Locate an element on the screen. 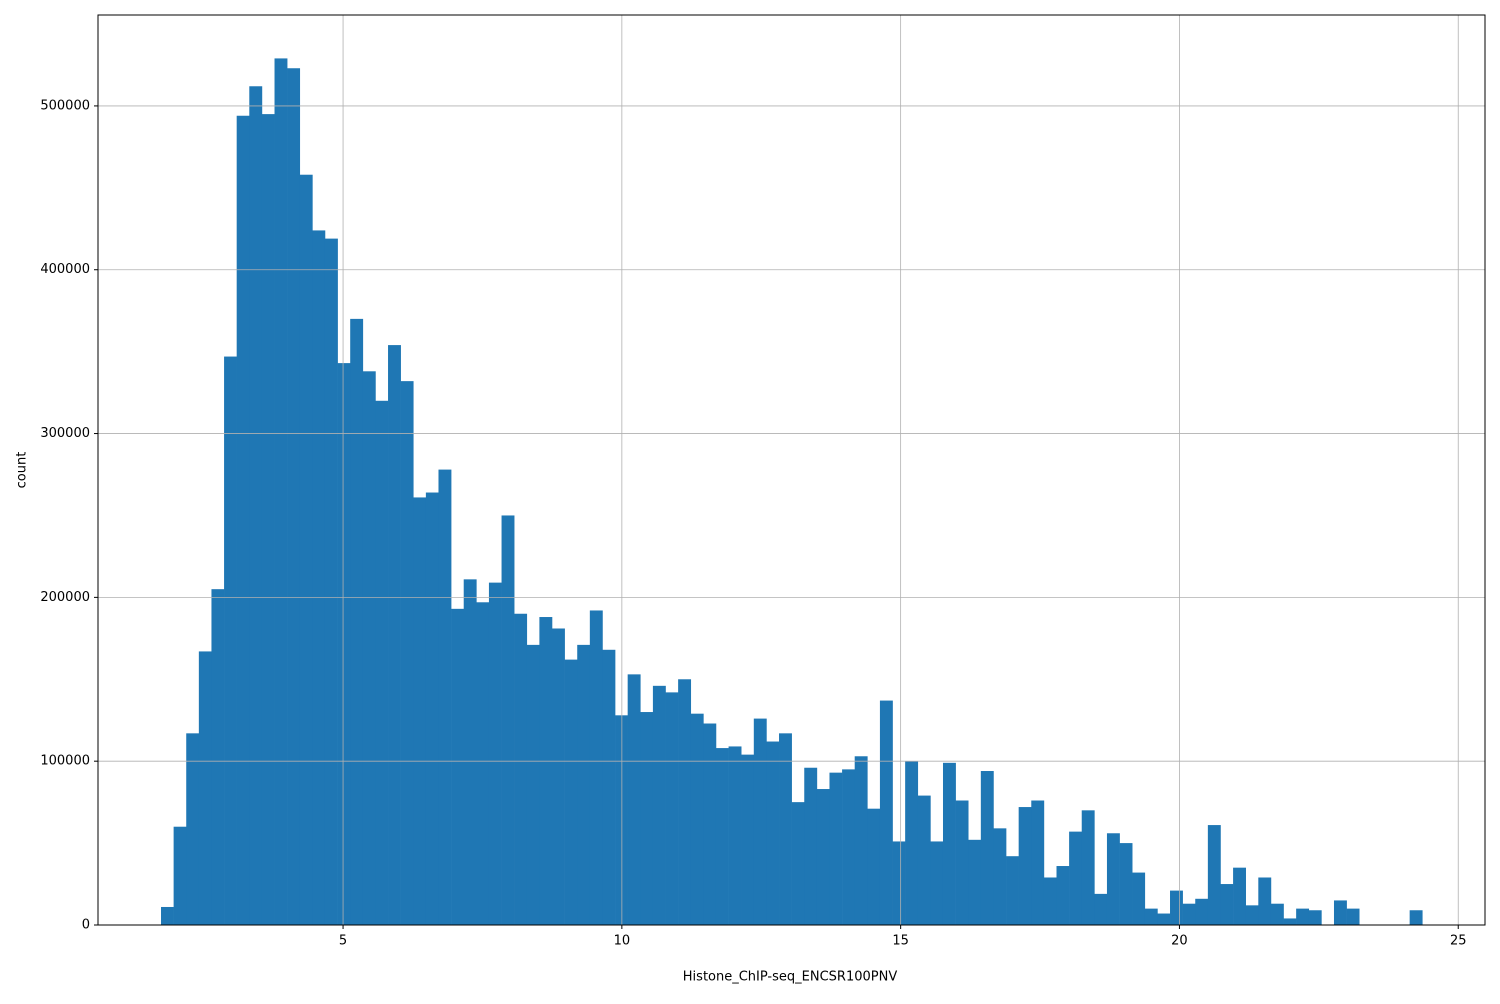 This screenshot has width=1500, height=1004. y-tick-label: 100000 is located at coordinates (65, 761).